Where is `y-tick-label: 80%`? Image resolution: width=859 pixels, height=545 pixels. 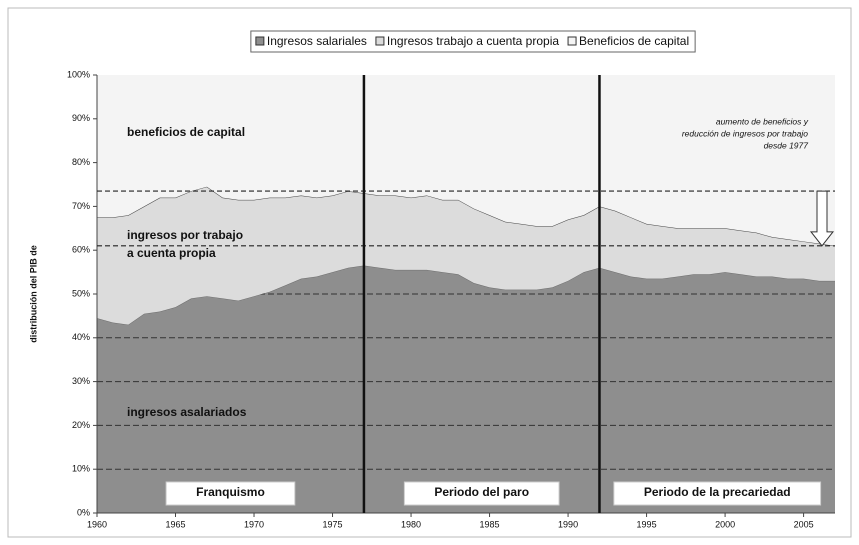 y-tick-label: 80% is located at coordinates (81, 162).